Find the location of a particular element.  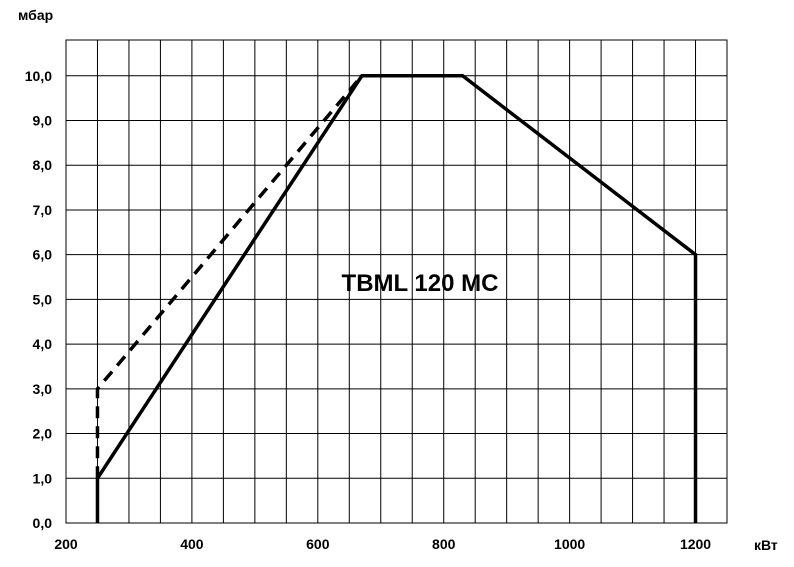

y-tick-label: 7,0 is located at coordinates (43, 210).